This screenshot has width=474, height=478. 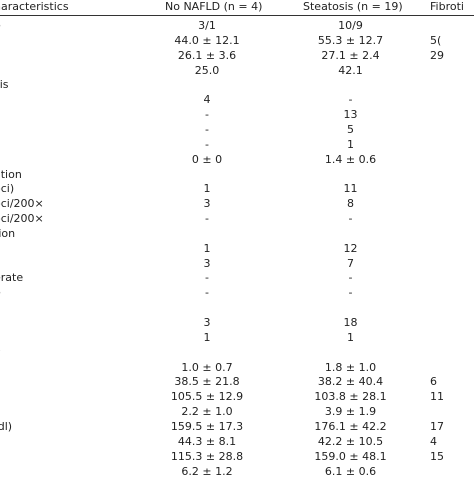 I want to click on table-cell: 10/9, so click(x=350, y=25).